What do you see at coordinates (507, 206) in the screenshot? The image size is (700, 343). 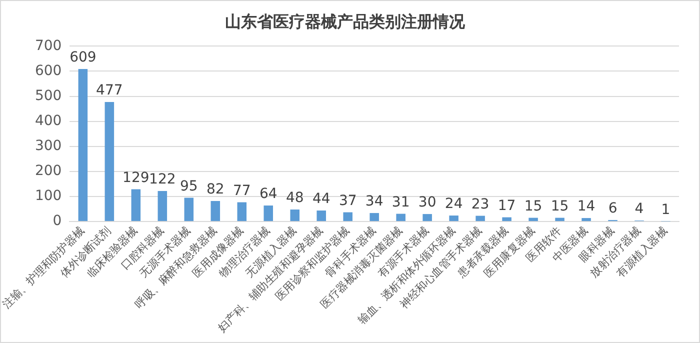 I see `data-label: 17` at bounding box center [507, 206].